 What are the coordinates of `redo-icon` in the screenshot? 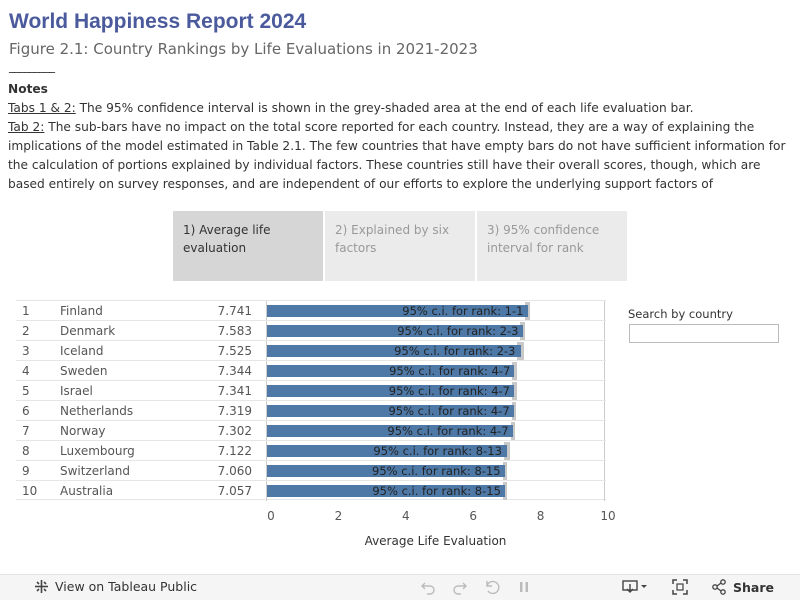 It's located at (460, 587).